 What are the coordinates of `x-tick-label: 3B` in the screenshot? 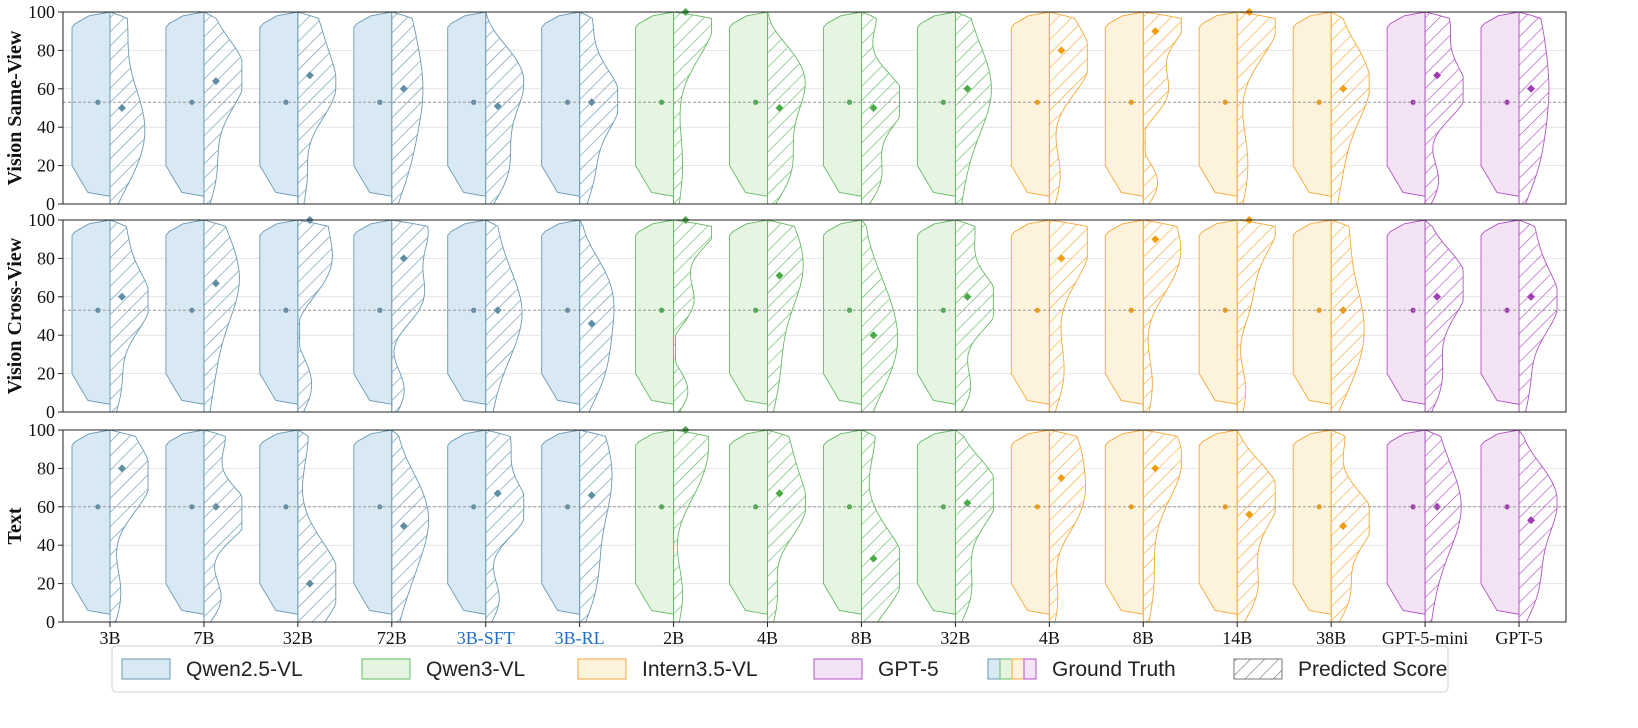 It's located at (109, 638).